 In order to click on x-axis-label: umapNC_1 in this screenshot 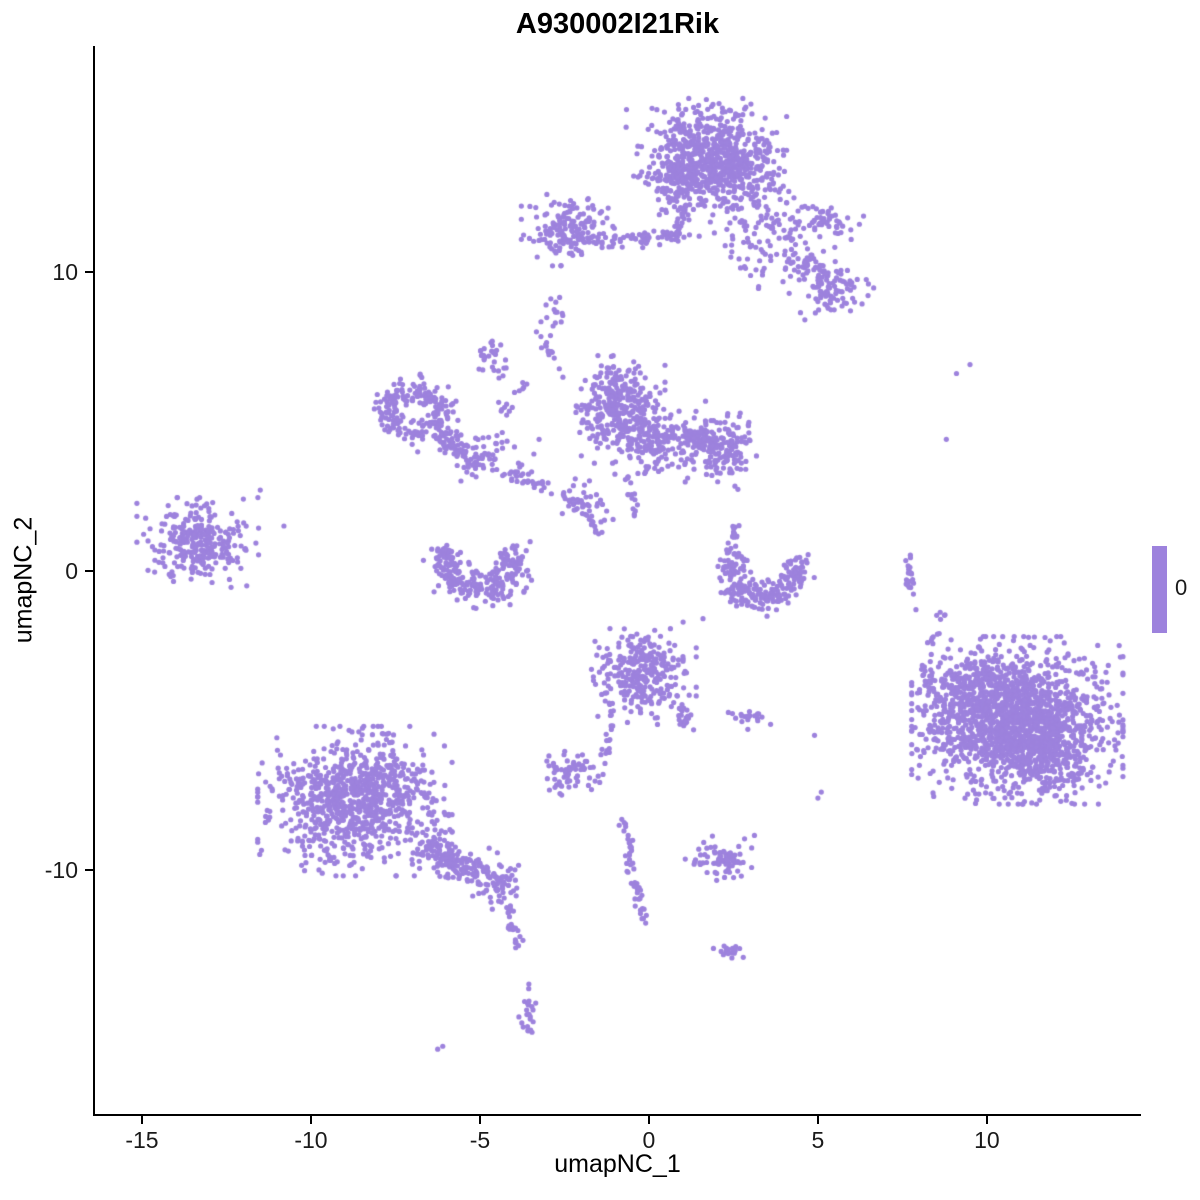, I will do `click(617, 1164)`.